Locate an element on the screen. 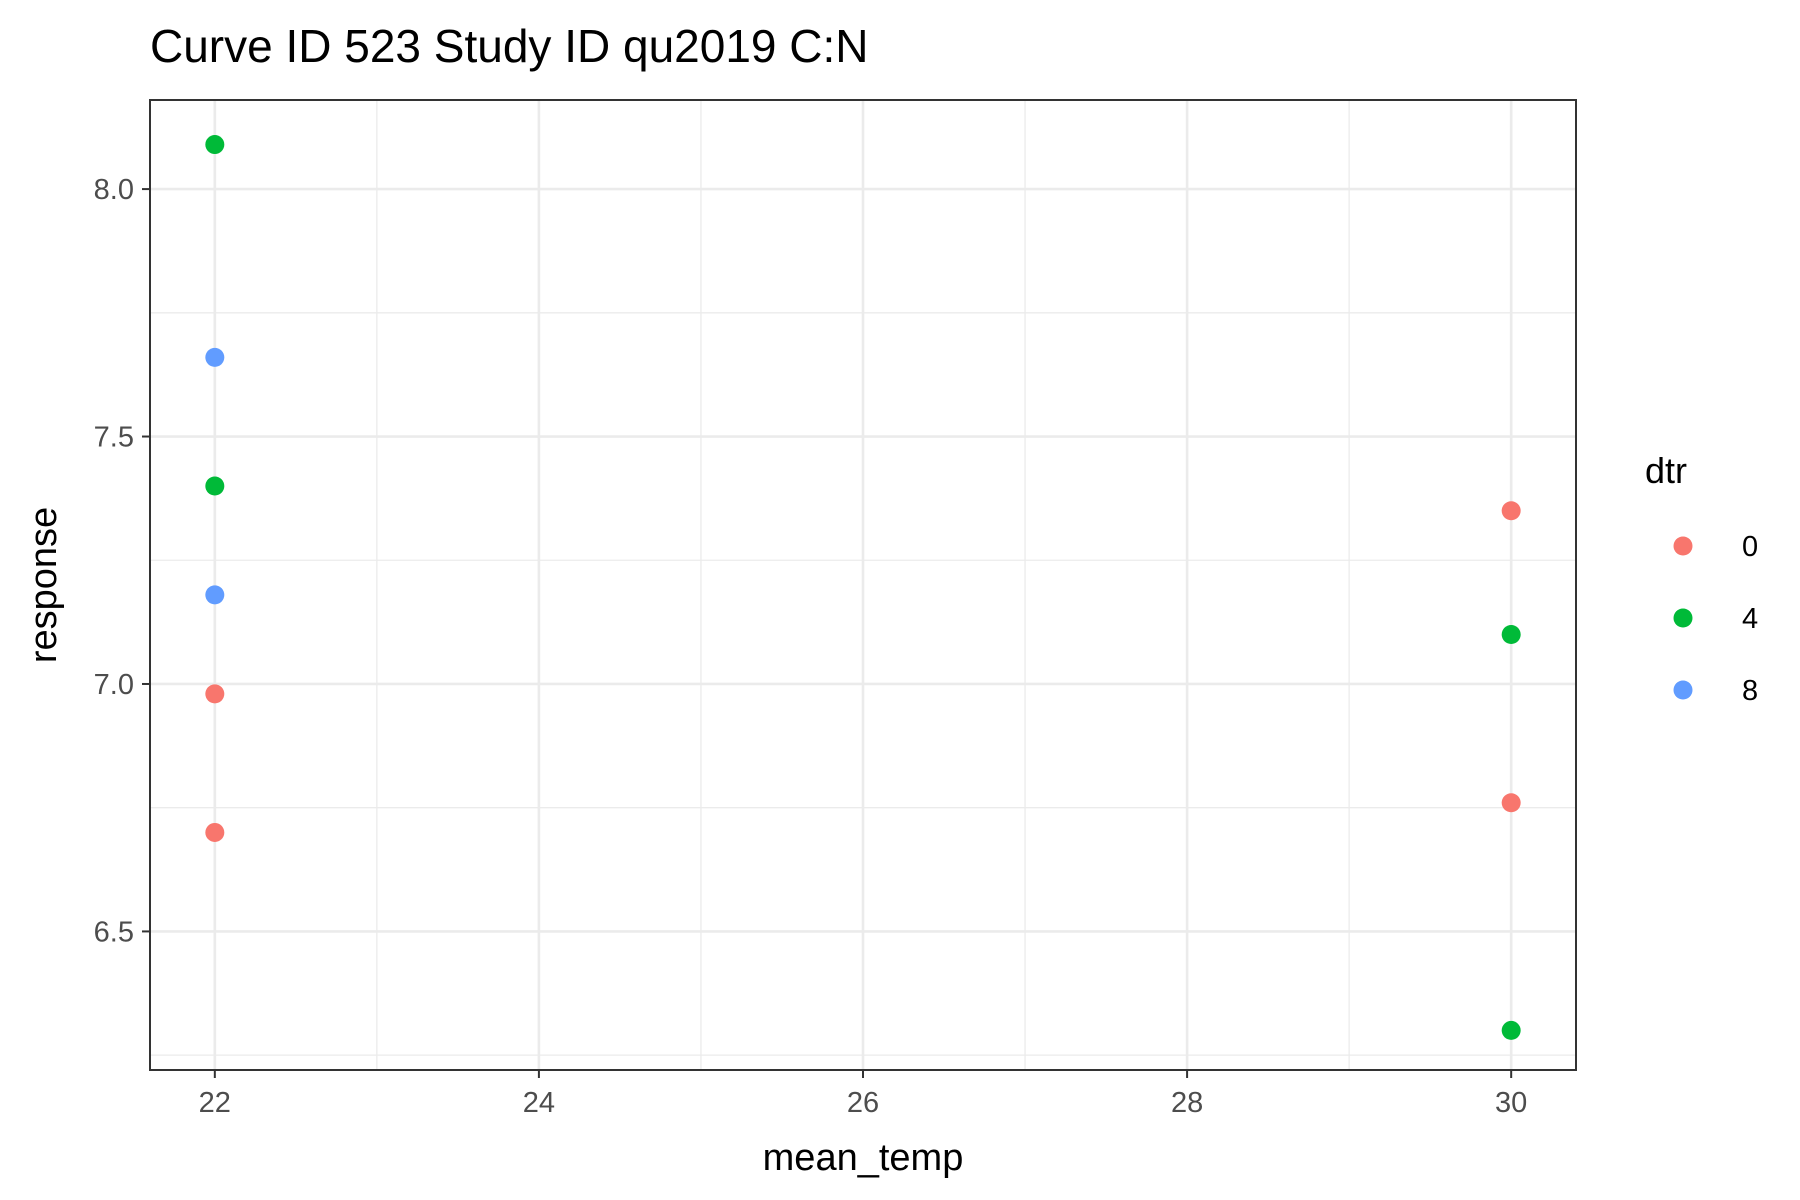 Image resolution: width=1800 pixels, height=1200 pixels. x-tick-label: 28 is located at coordinates (1187, 1103).